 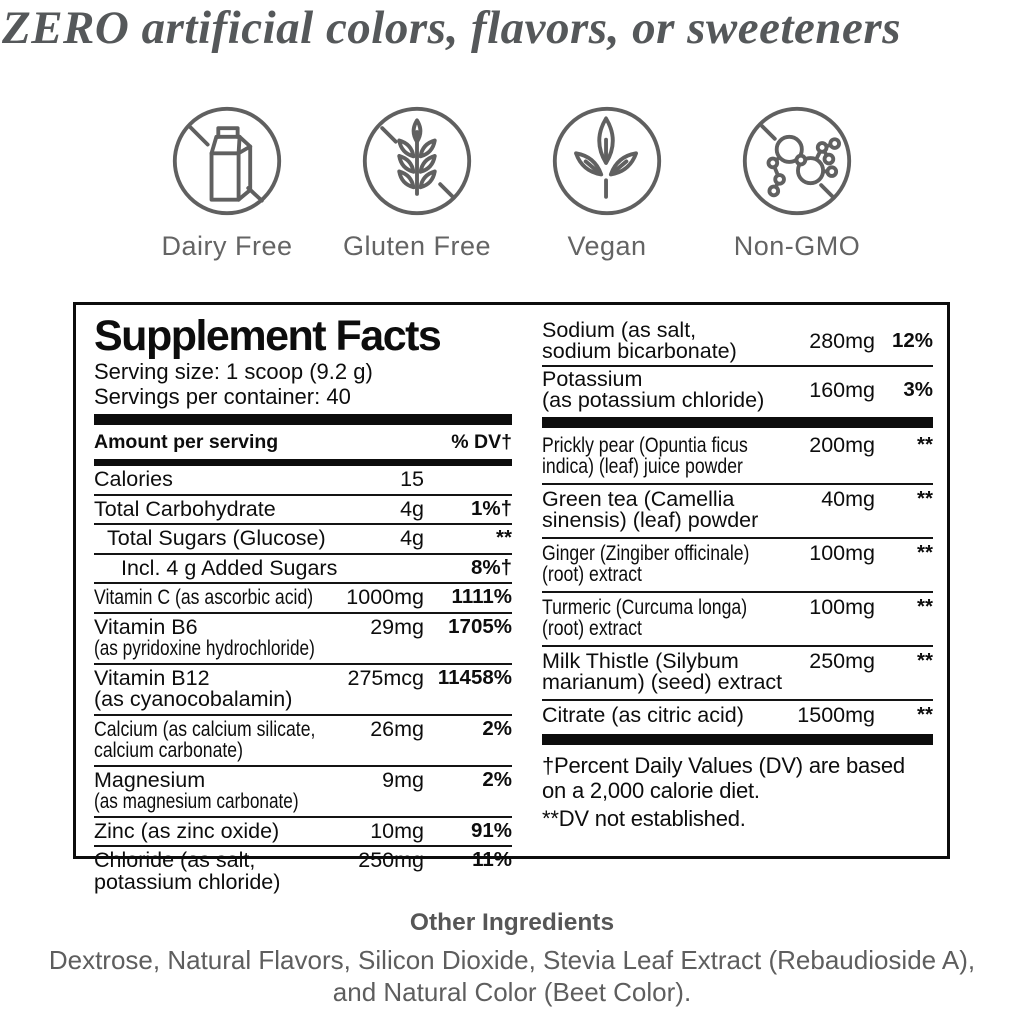 What do you see at coordinates (168, 750) in the screenshot?
I see `nutrient-name-line2: calcium carbonate)` at bounding box center [168, 750].